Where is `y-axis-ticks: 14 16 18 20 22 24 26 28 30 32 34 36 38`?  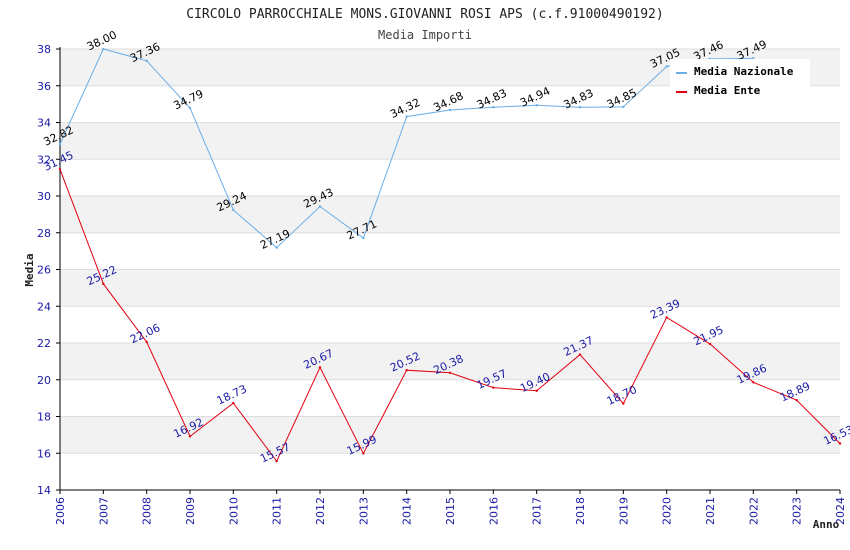 y-axis-ticks: 14 16 18 20 22 24 26 28 30 32 34 36 38 is located at coordinates (48, 270).